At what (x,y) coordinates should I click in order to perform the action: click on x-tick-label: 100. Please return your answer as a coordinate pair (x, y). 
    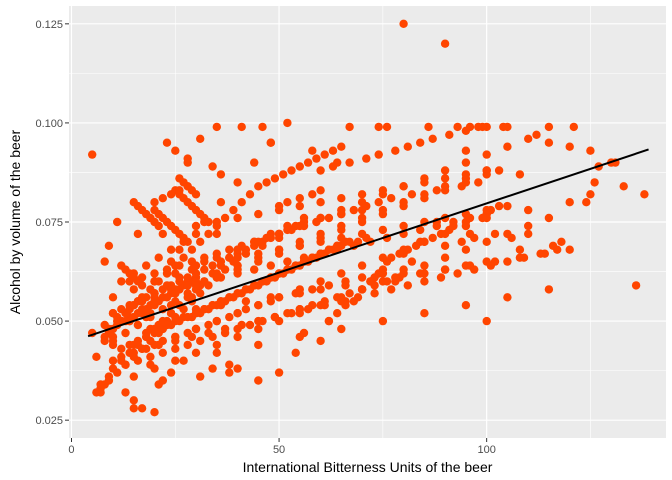
    Looking at the image, I should click on (486, 450).